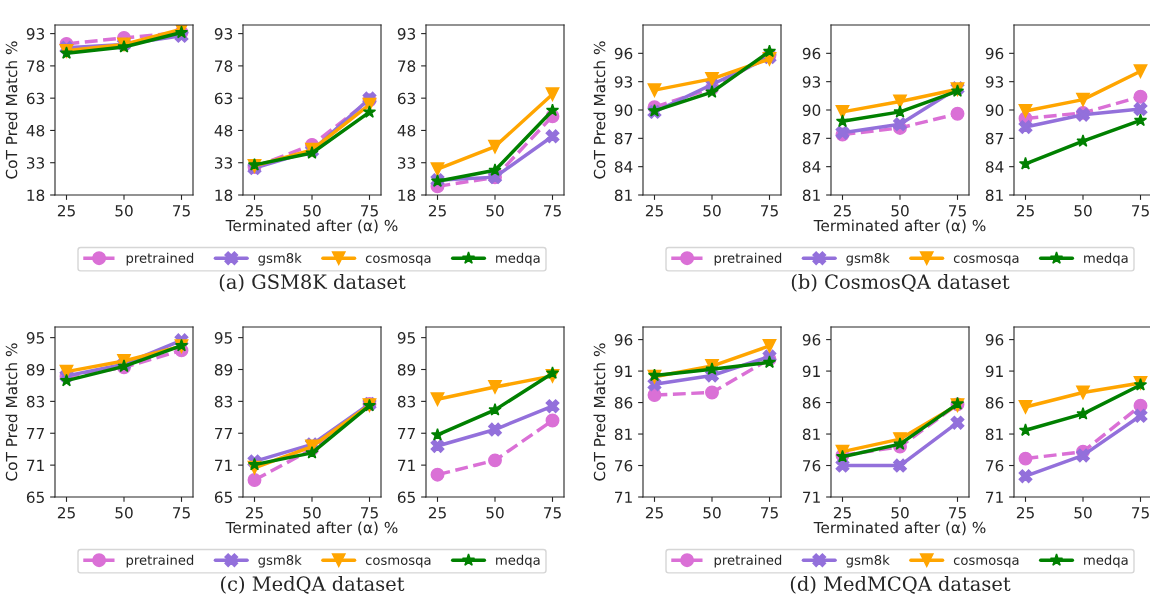 This screenshot has height=602, width=1150. Describe the element at coordinates (812, 465) in the screenshot. I see `y-tick-label: 76` at that location.